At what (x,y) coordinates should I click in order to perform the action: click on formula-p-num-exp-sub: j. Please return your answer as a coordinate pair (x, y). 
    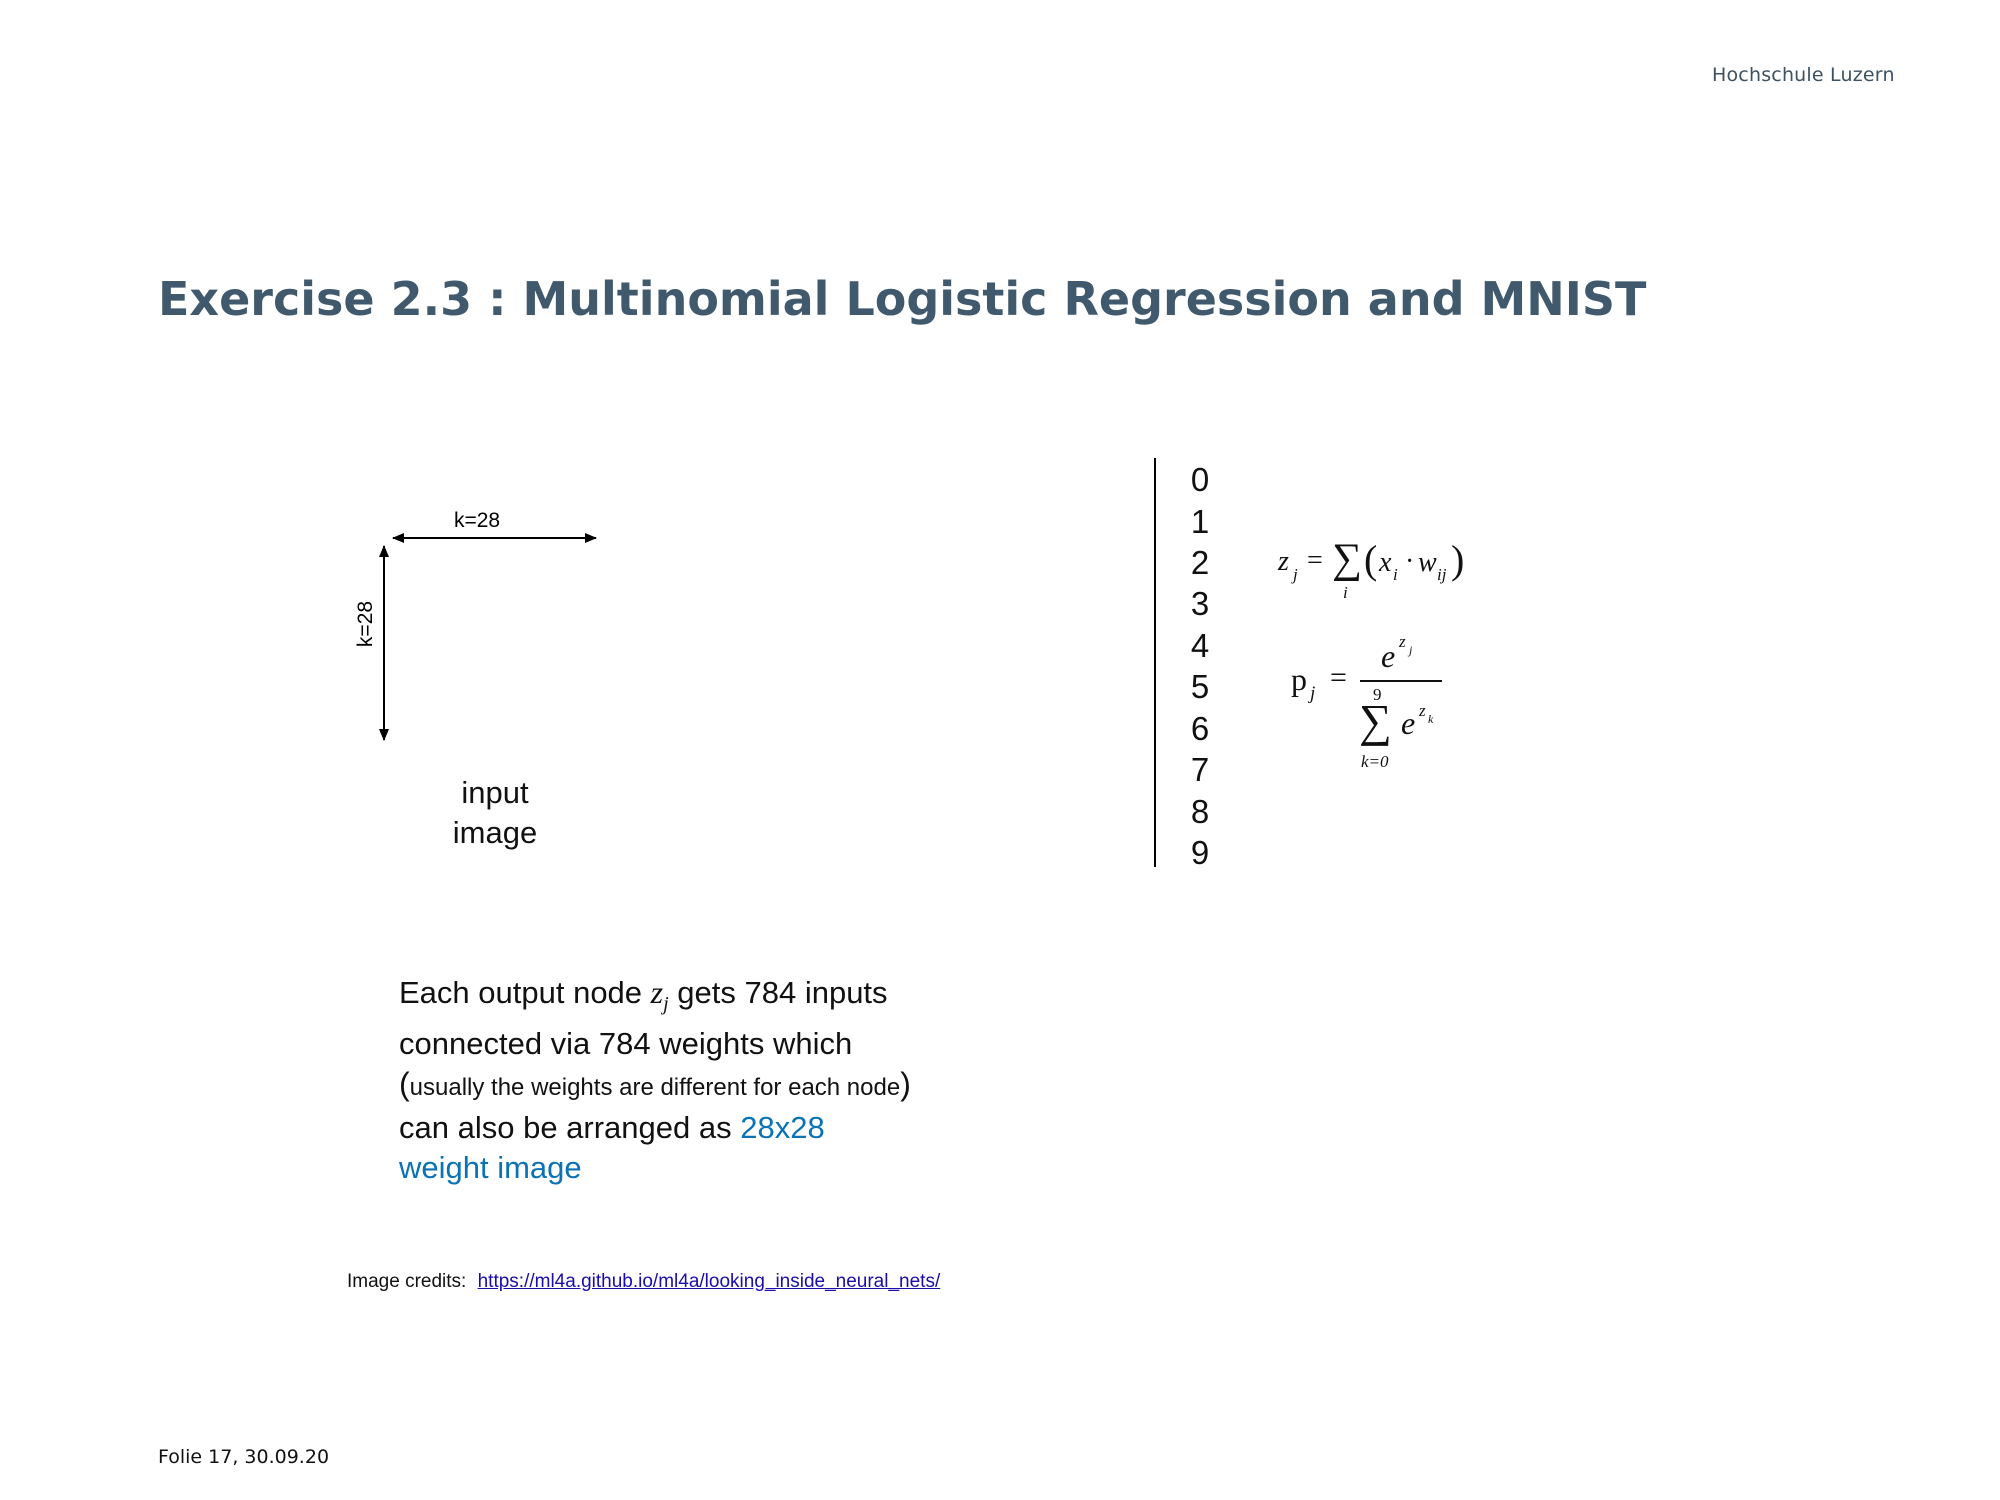
    Looking at the image, I should click on (1411, 650).